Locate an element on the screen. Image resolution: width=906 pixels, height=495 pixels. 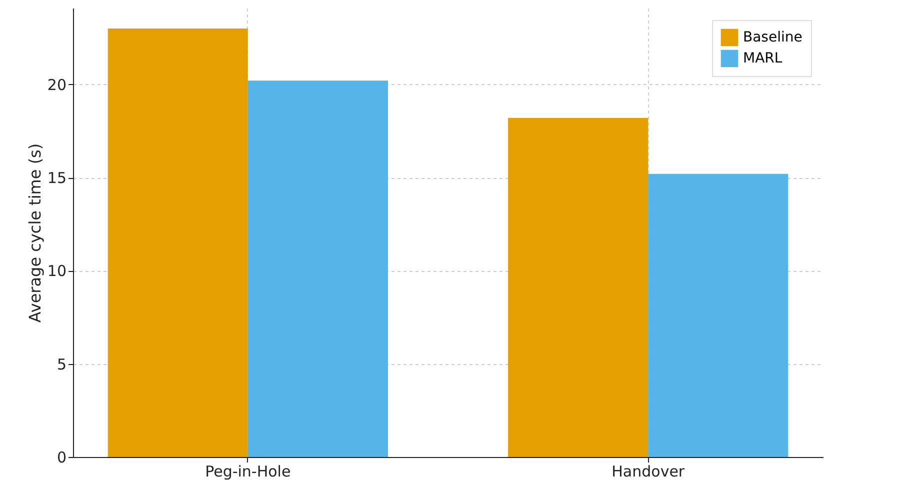
y-tick-label: 10 is located at coordinates (56, 271).